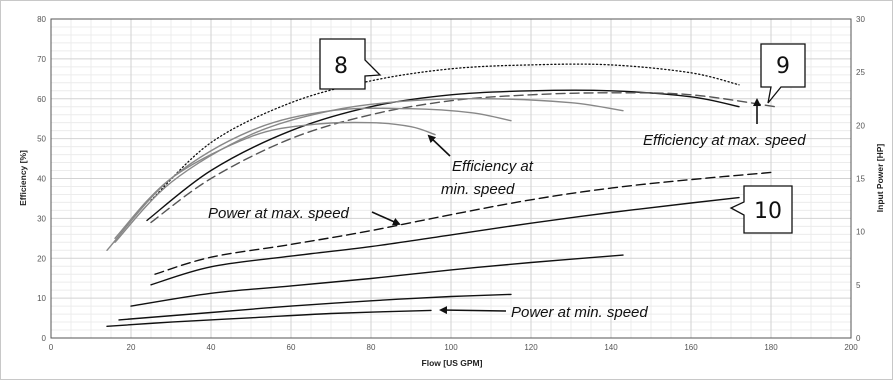 Image resolution: width=893 pixels, height=385 pixels. Describe the element at coordinates (478, 189) in the screenshot. I see `annotation-efficiency-min-speed-line2: min. speed` at that location.